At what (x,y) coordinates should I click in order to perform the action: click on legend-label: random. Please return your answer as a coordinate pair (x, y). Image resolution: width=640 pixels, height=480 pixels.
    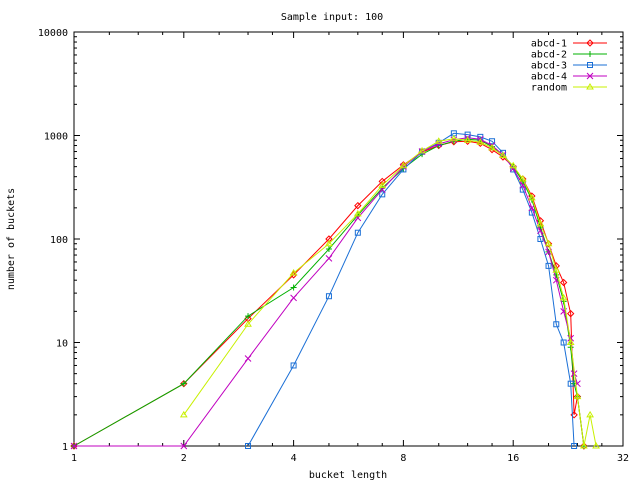
    Looking at the image, I should click on (549, 88).